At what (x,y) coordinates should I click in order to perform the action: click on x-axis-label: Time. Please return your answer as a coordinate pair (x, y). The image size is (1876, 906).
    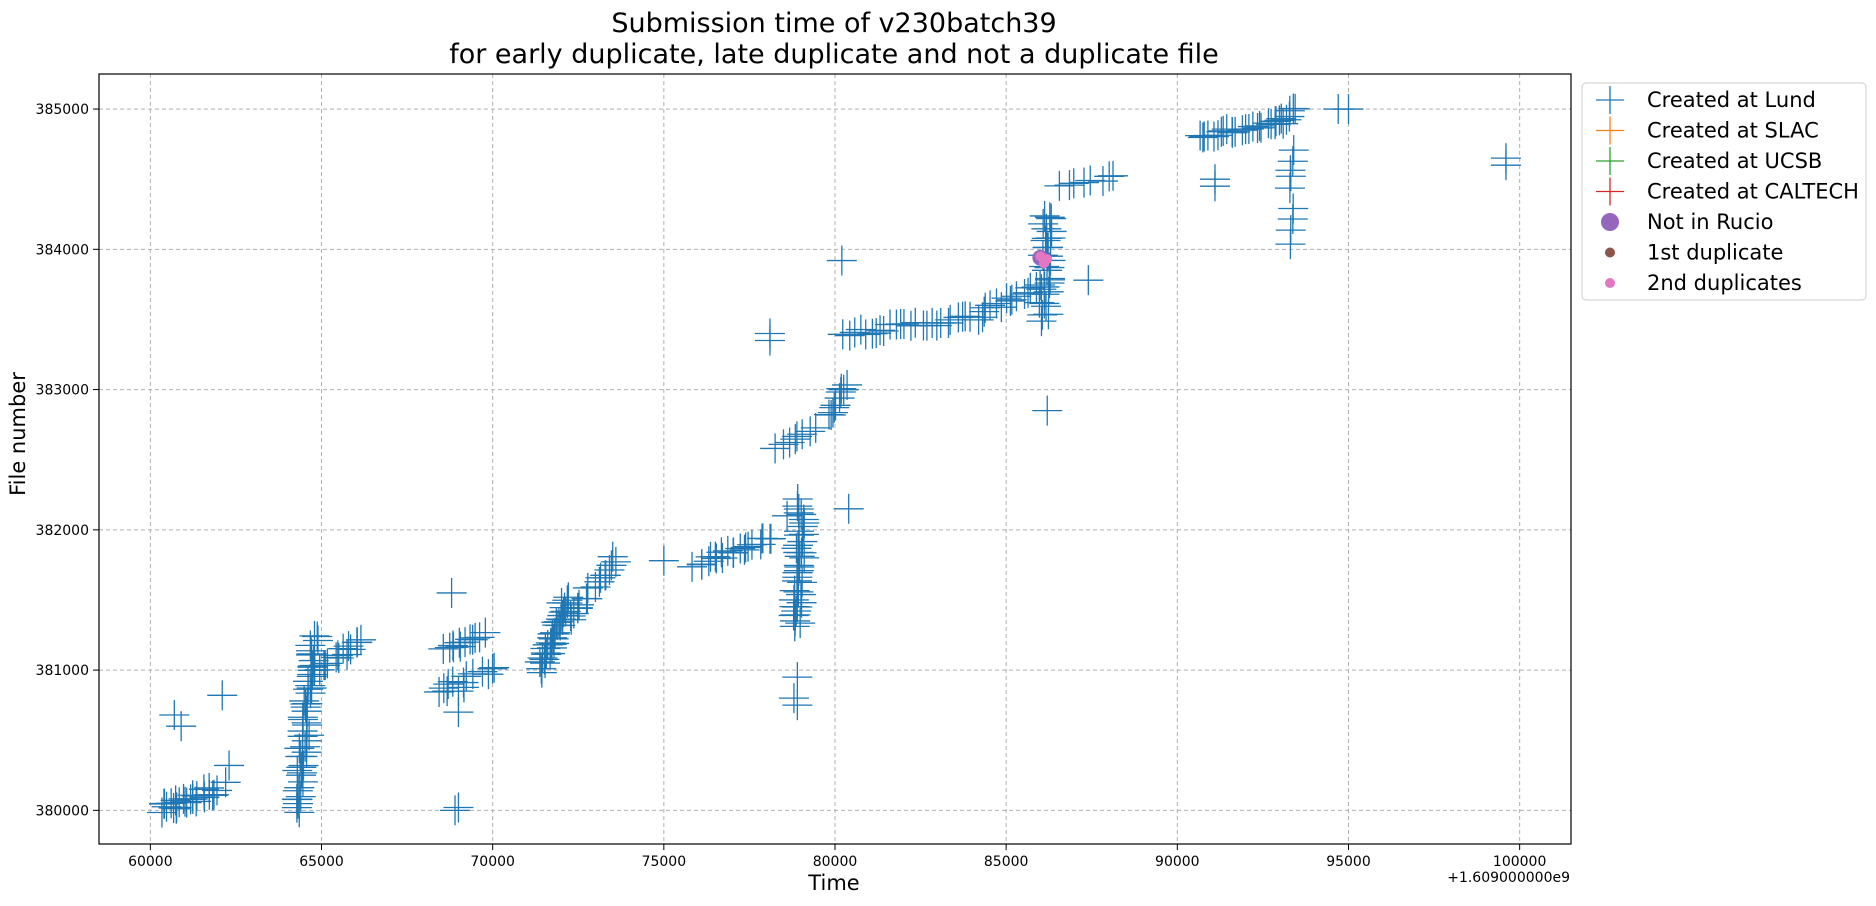
    Looking at the image, I should click on (833, 883).